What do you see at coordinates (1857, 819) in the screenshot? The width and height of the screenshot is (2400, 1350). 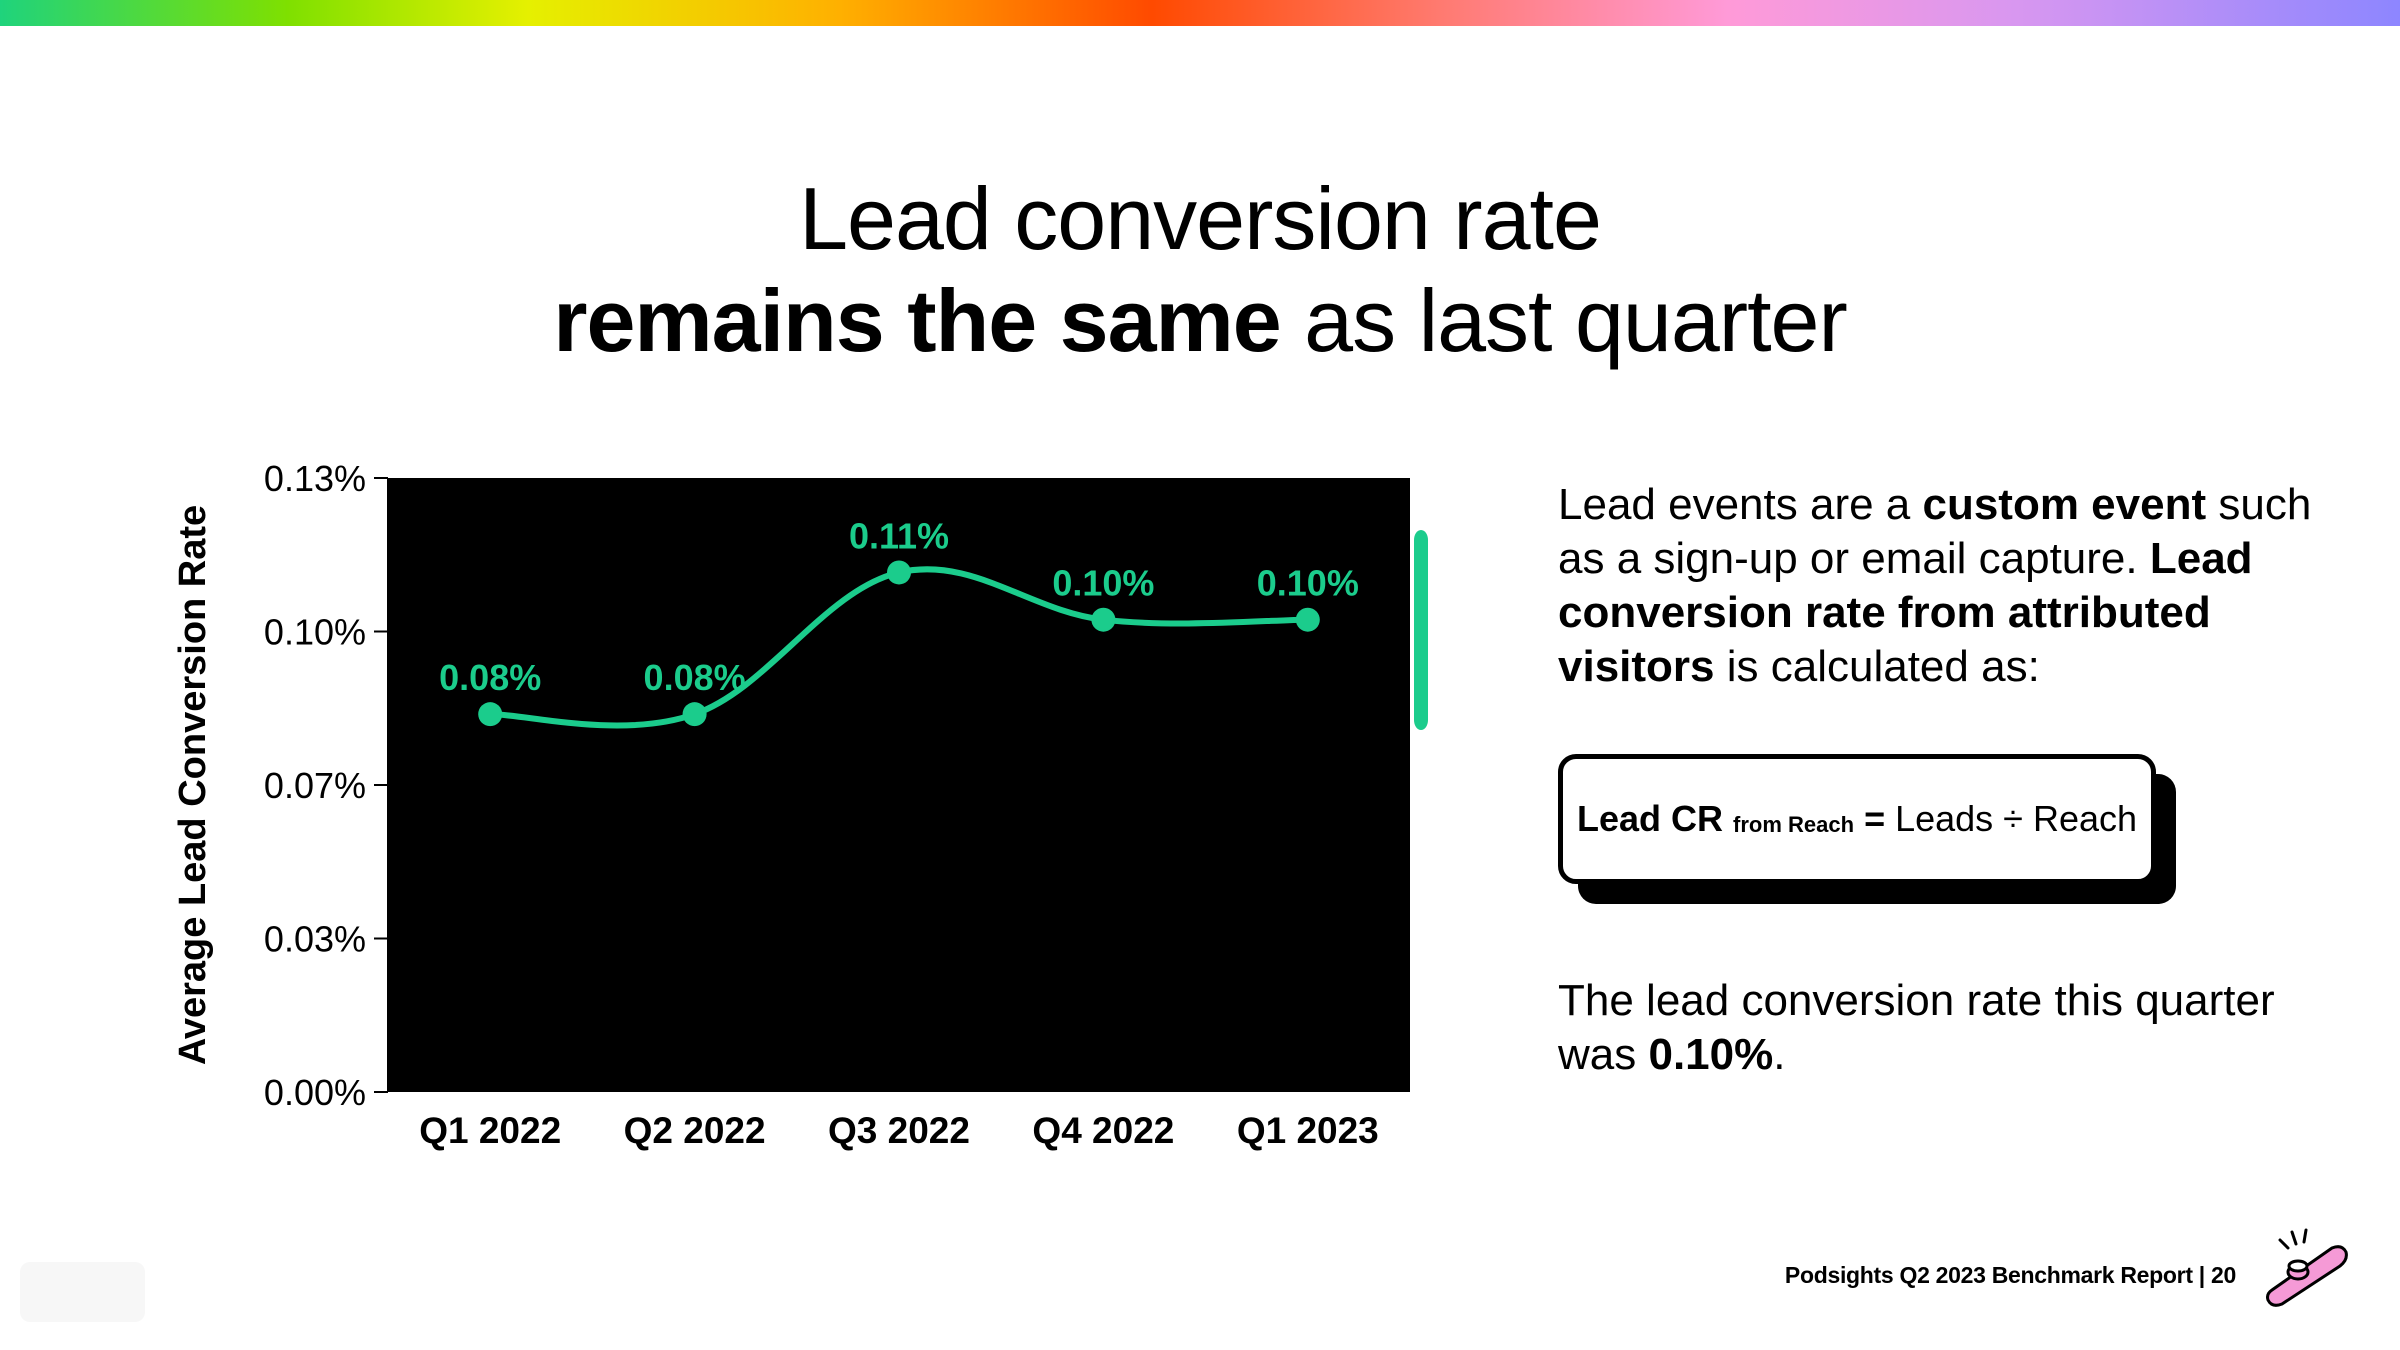 I see `formula-box: Lead CR from Reach = Leads ÷ Reach` at bounding box center [1857, 819].